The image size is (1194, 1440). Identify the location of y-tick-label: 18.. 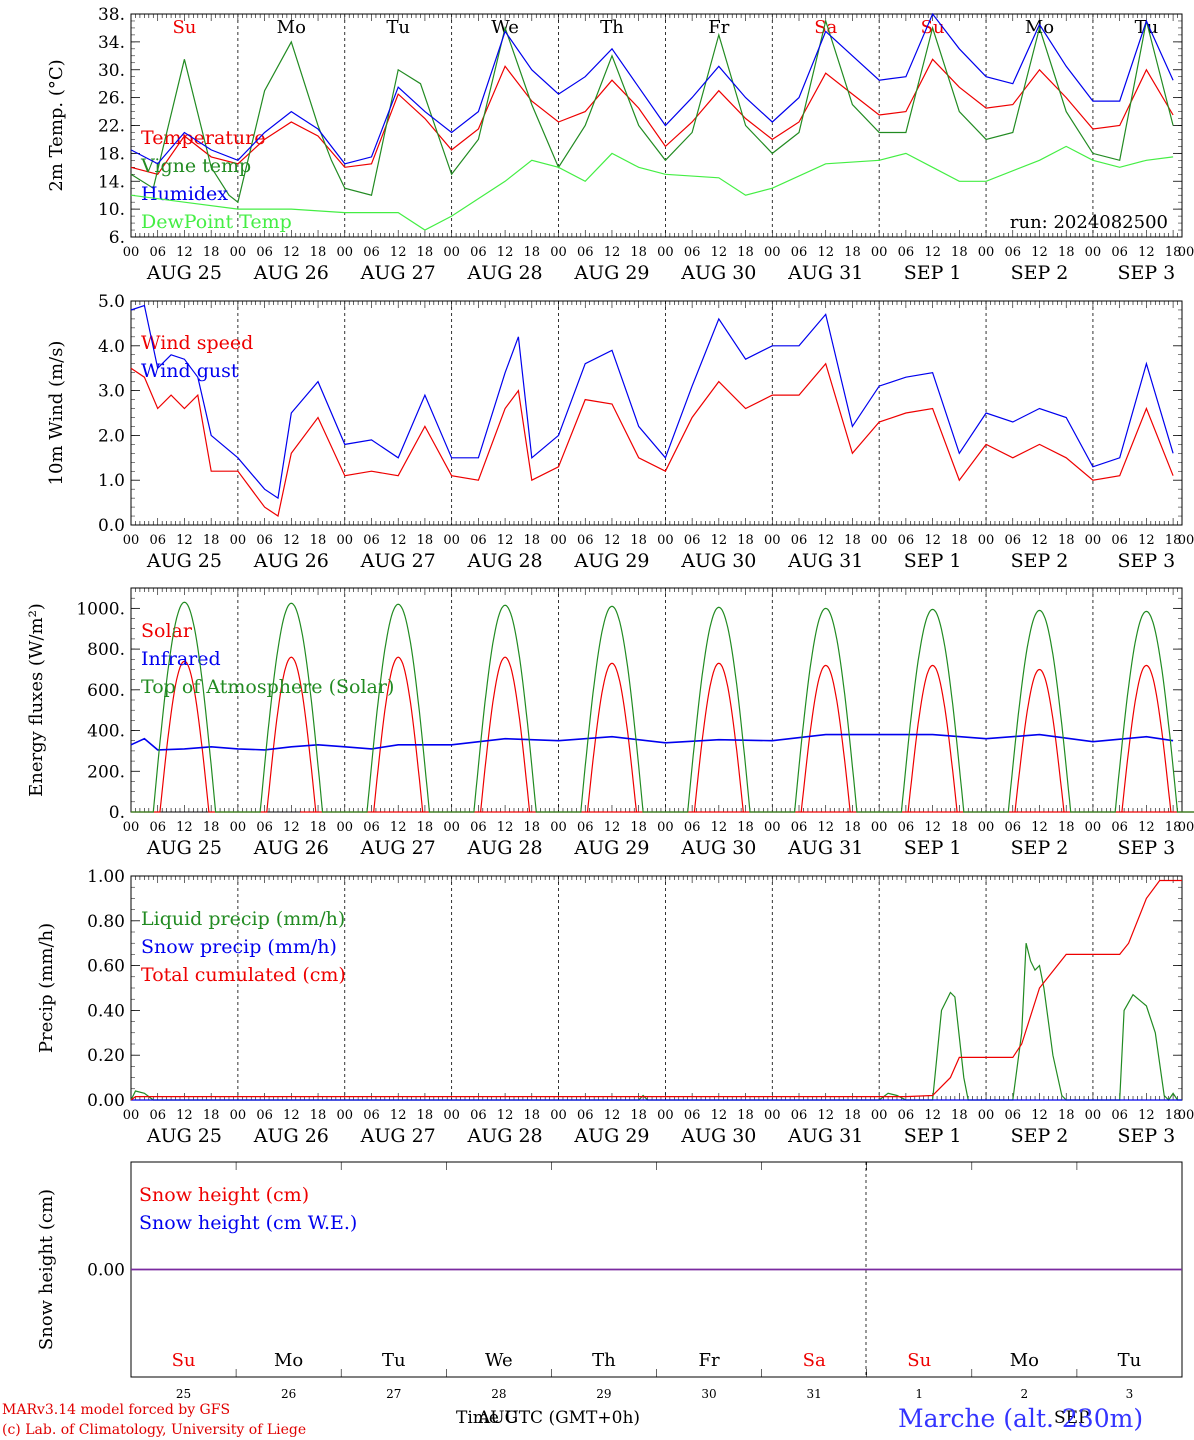
(111, 154).